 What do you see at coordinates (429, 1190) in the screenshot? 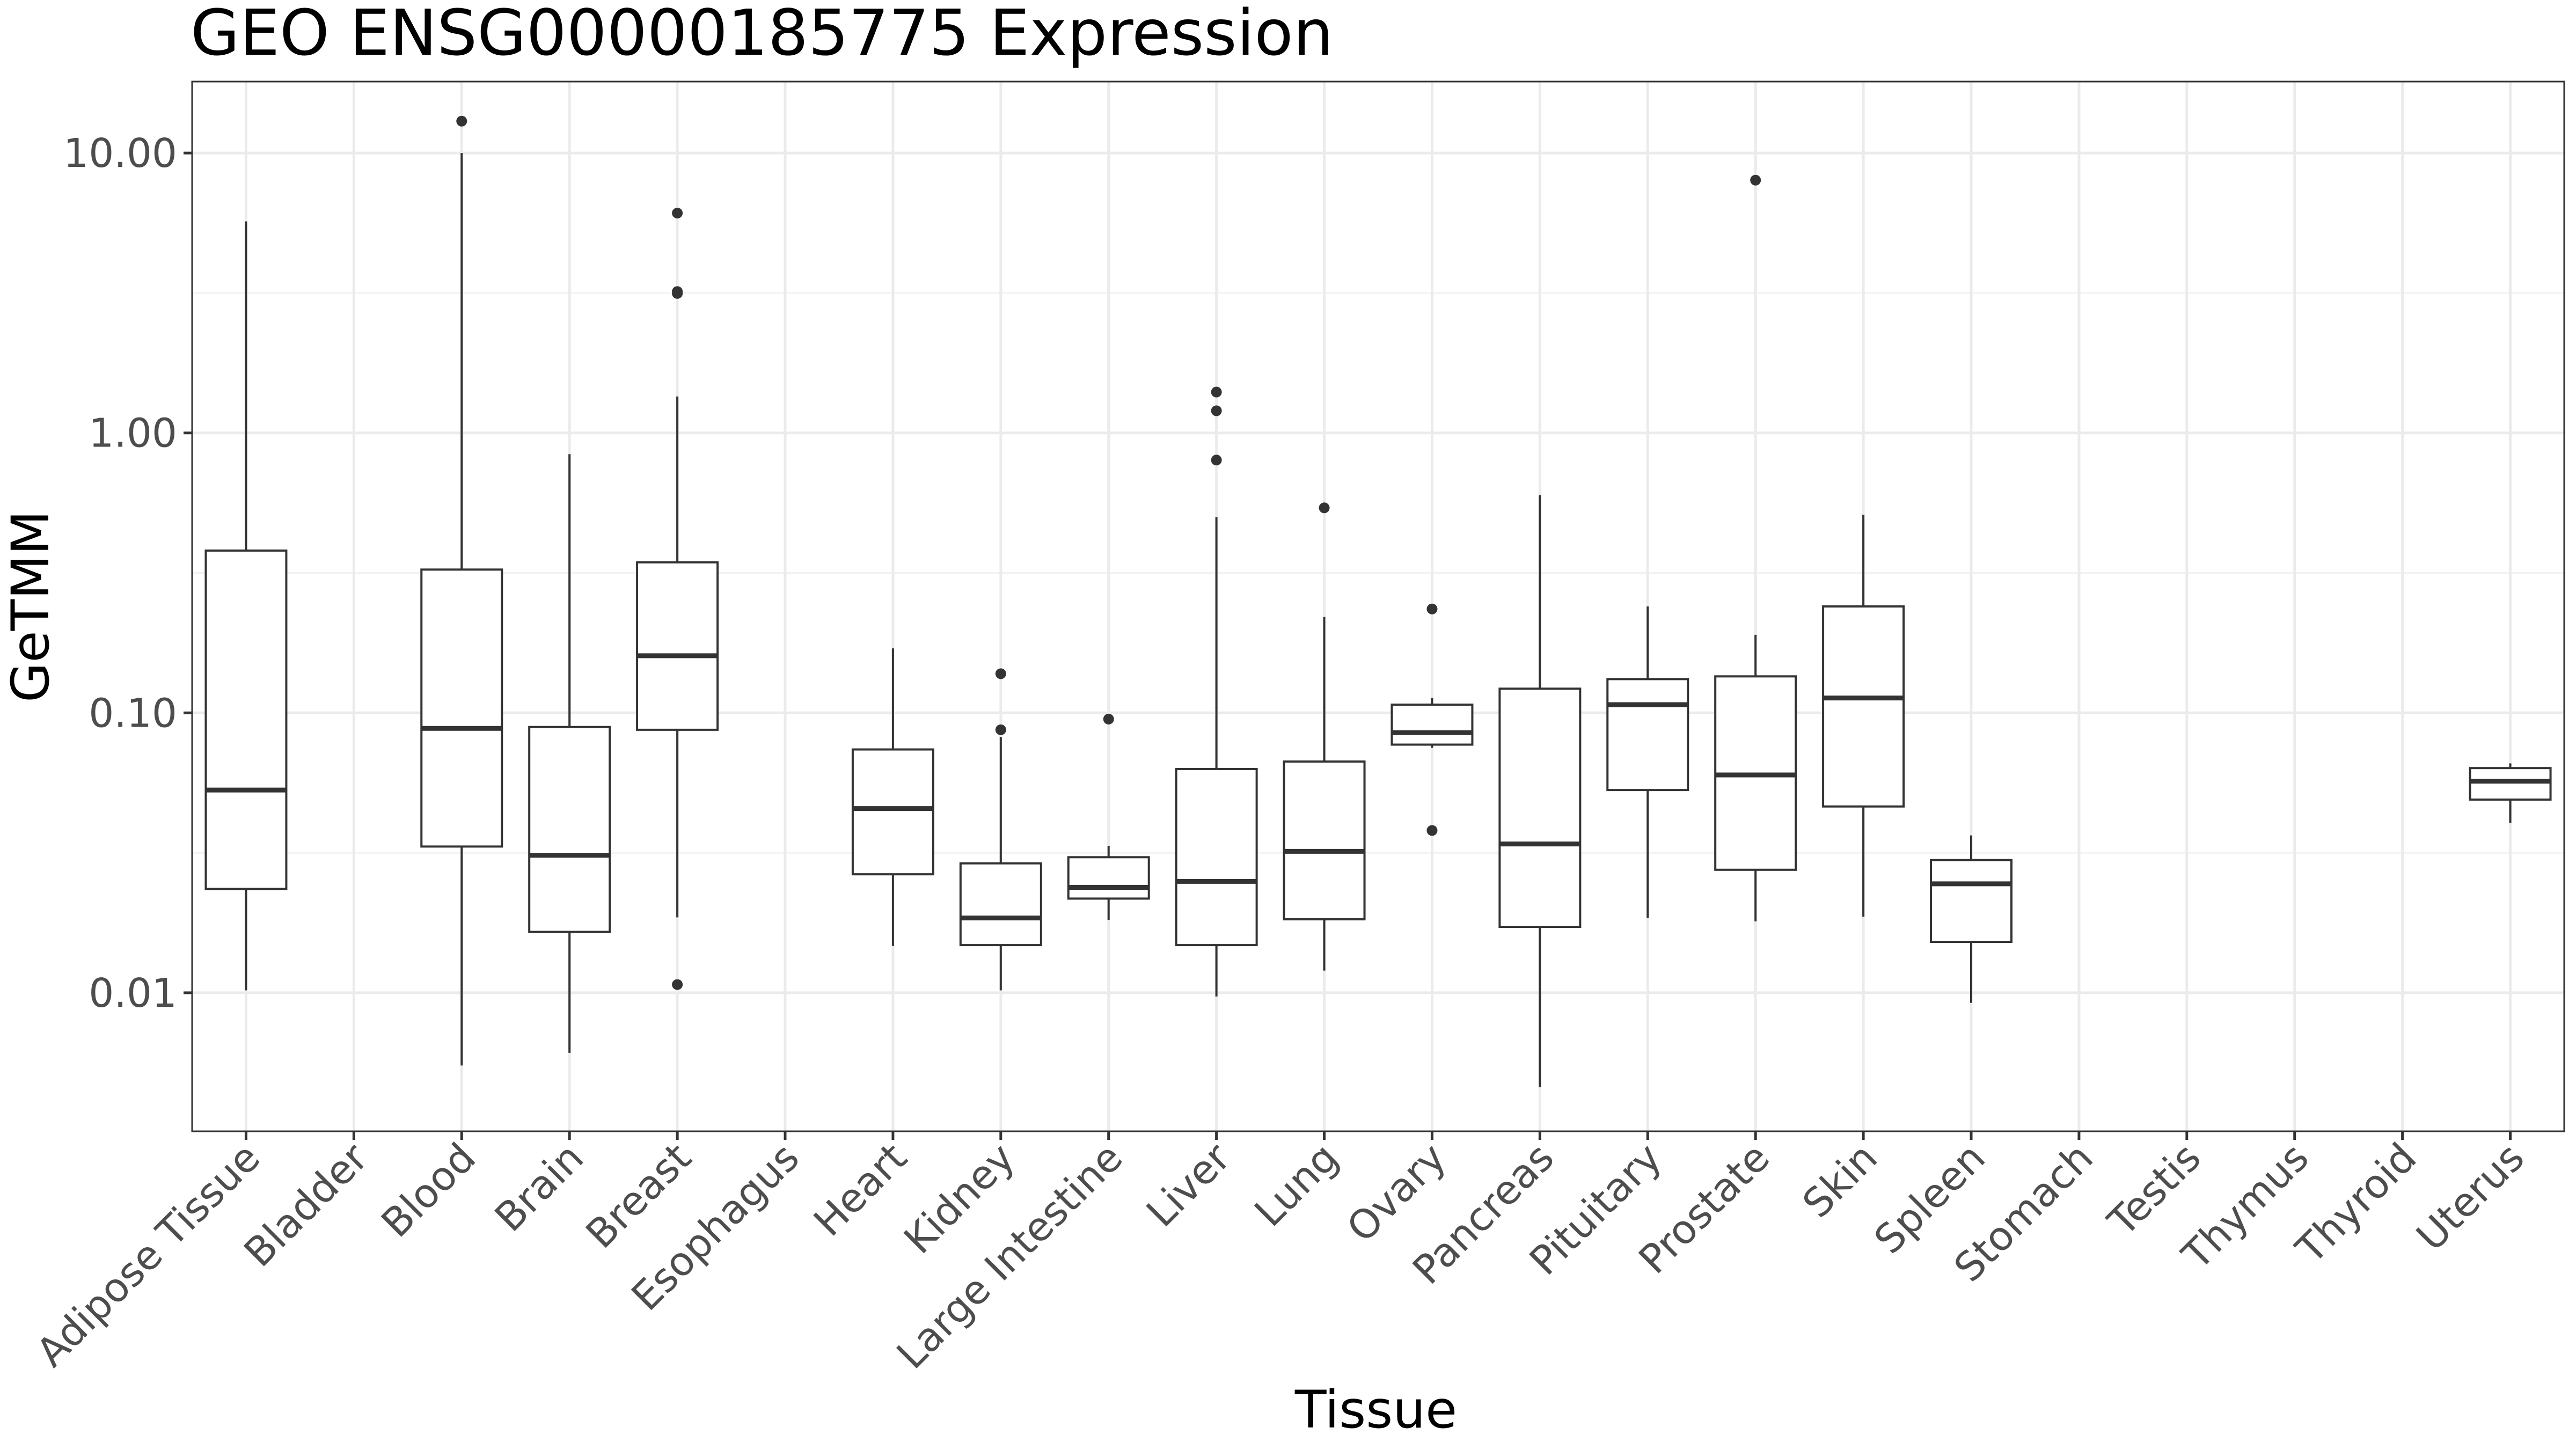
I see `x-tick-label: Blood` at bounding box center [429, 1190].